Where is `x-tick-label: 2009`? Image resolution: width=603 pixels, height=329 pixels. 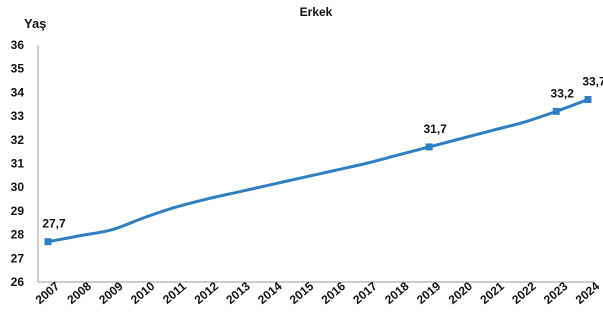
x-tick-label: 2009 is located at coordinates (111, 293).